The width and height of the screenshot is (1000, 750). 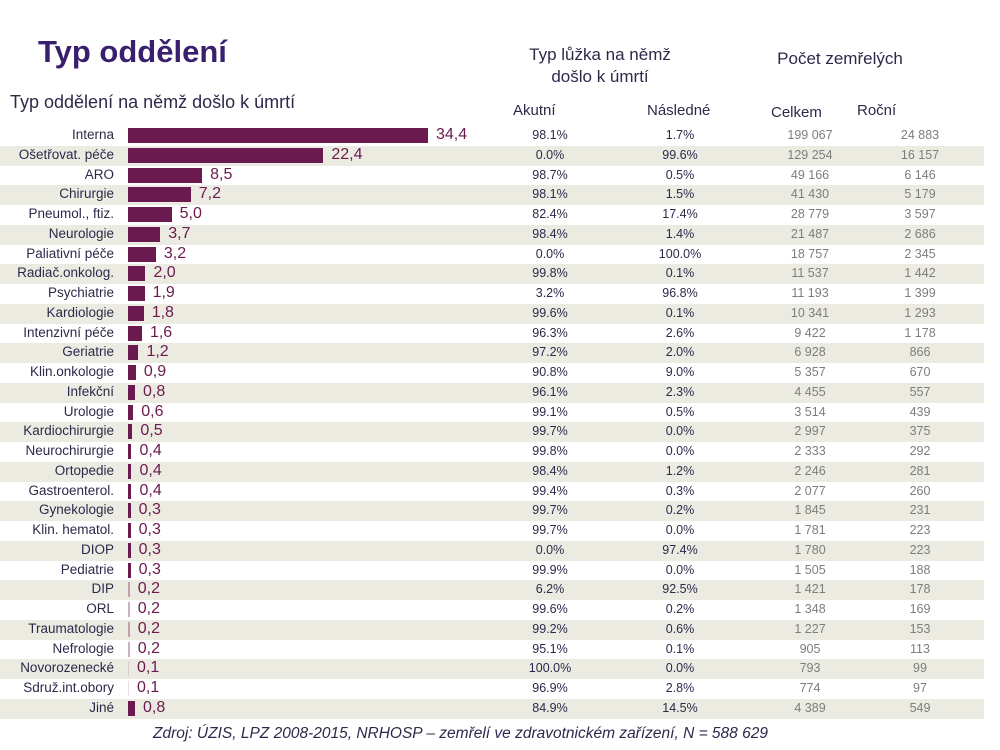 I want to click on category-label: Geriatrie, so click(x=88, y=352).